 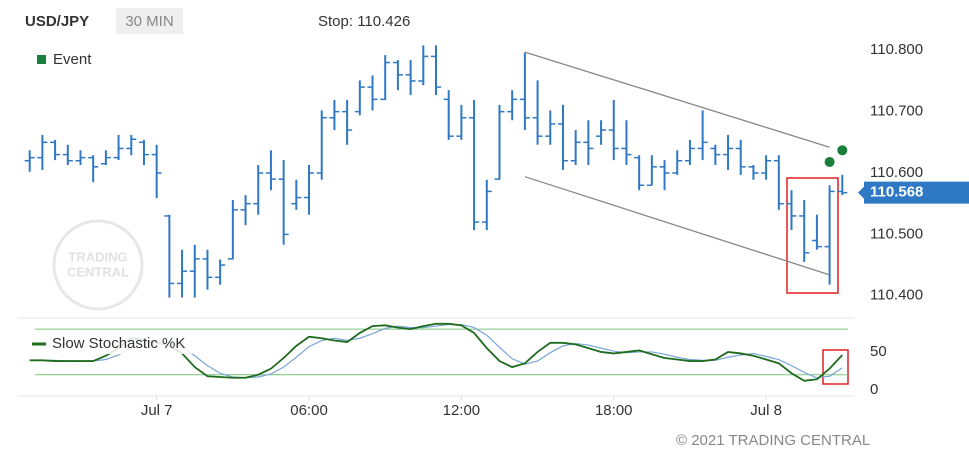 What do you see at coordinates (896, 233) in the screenshot?
I see `y-tick-label: 110.500` at bounding box center [896, 233].